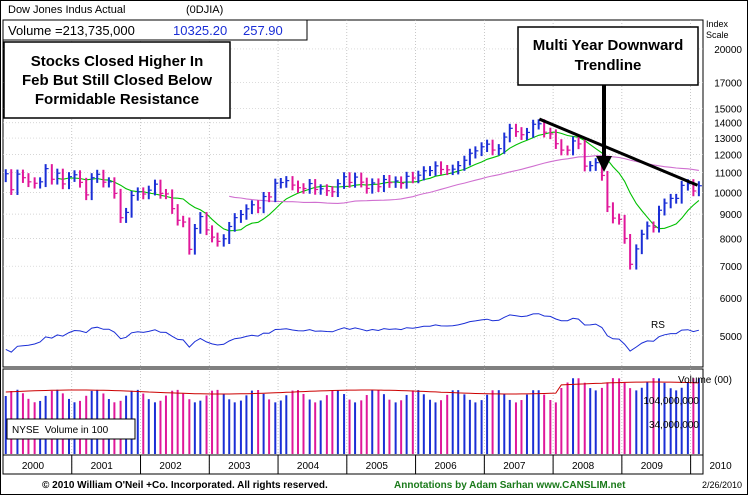  What do you see at coordinates (717, 35) in the screenshot?
I see `y-axis-title-2: Scale` at bounding box center [717, 35].